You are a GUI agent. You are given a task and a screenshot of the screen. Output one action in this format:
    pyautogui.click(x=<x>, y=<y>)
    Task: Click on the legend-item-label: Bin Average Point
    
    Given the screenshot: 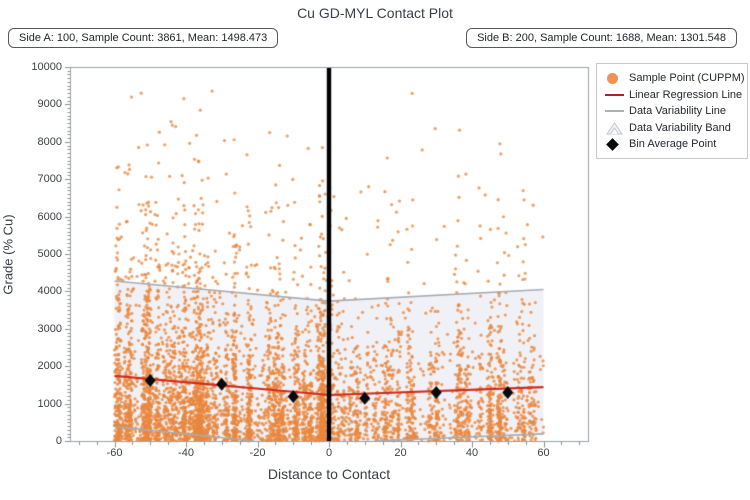 What is the action you would take?
    pyautogui.click(x=673, y=144)
    